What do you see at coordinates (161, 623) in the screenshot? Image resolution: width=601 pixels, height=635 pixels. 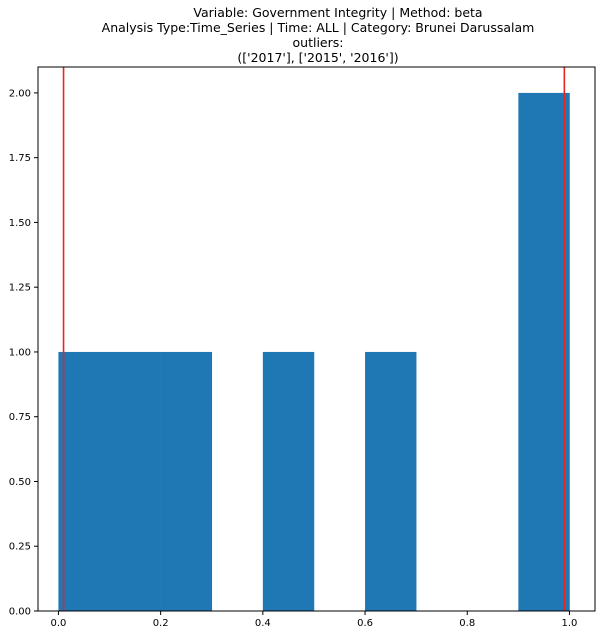 I see `x-tick-label-1: 0.2` at bounding box center [161, 623].